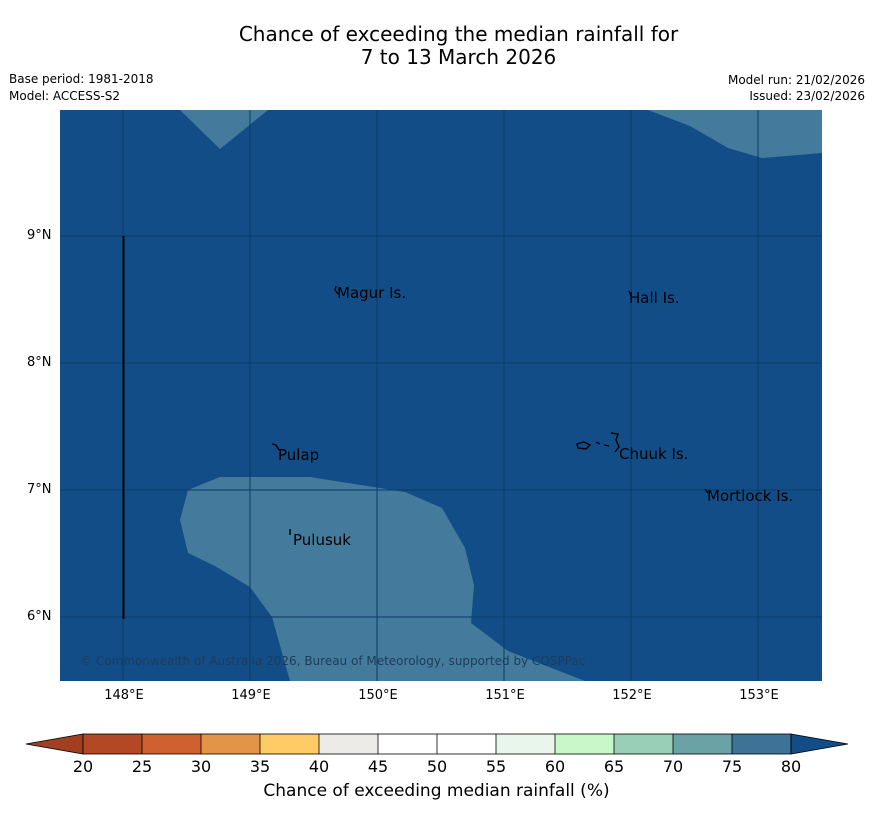  Describe the element at coordinates (83, 766) in the screenshot. I see `colorbar-tick-20: 20` at that location.